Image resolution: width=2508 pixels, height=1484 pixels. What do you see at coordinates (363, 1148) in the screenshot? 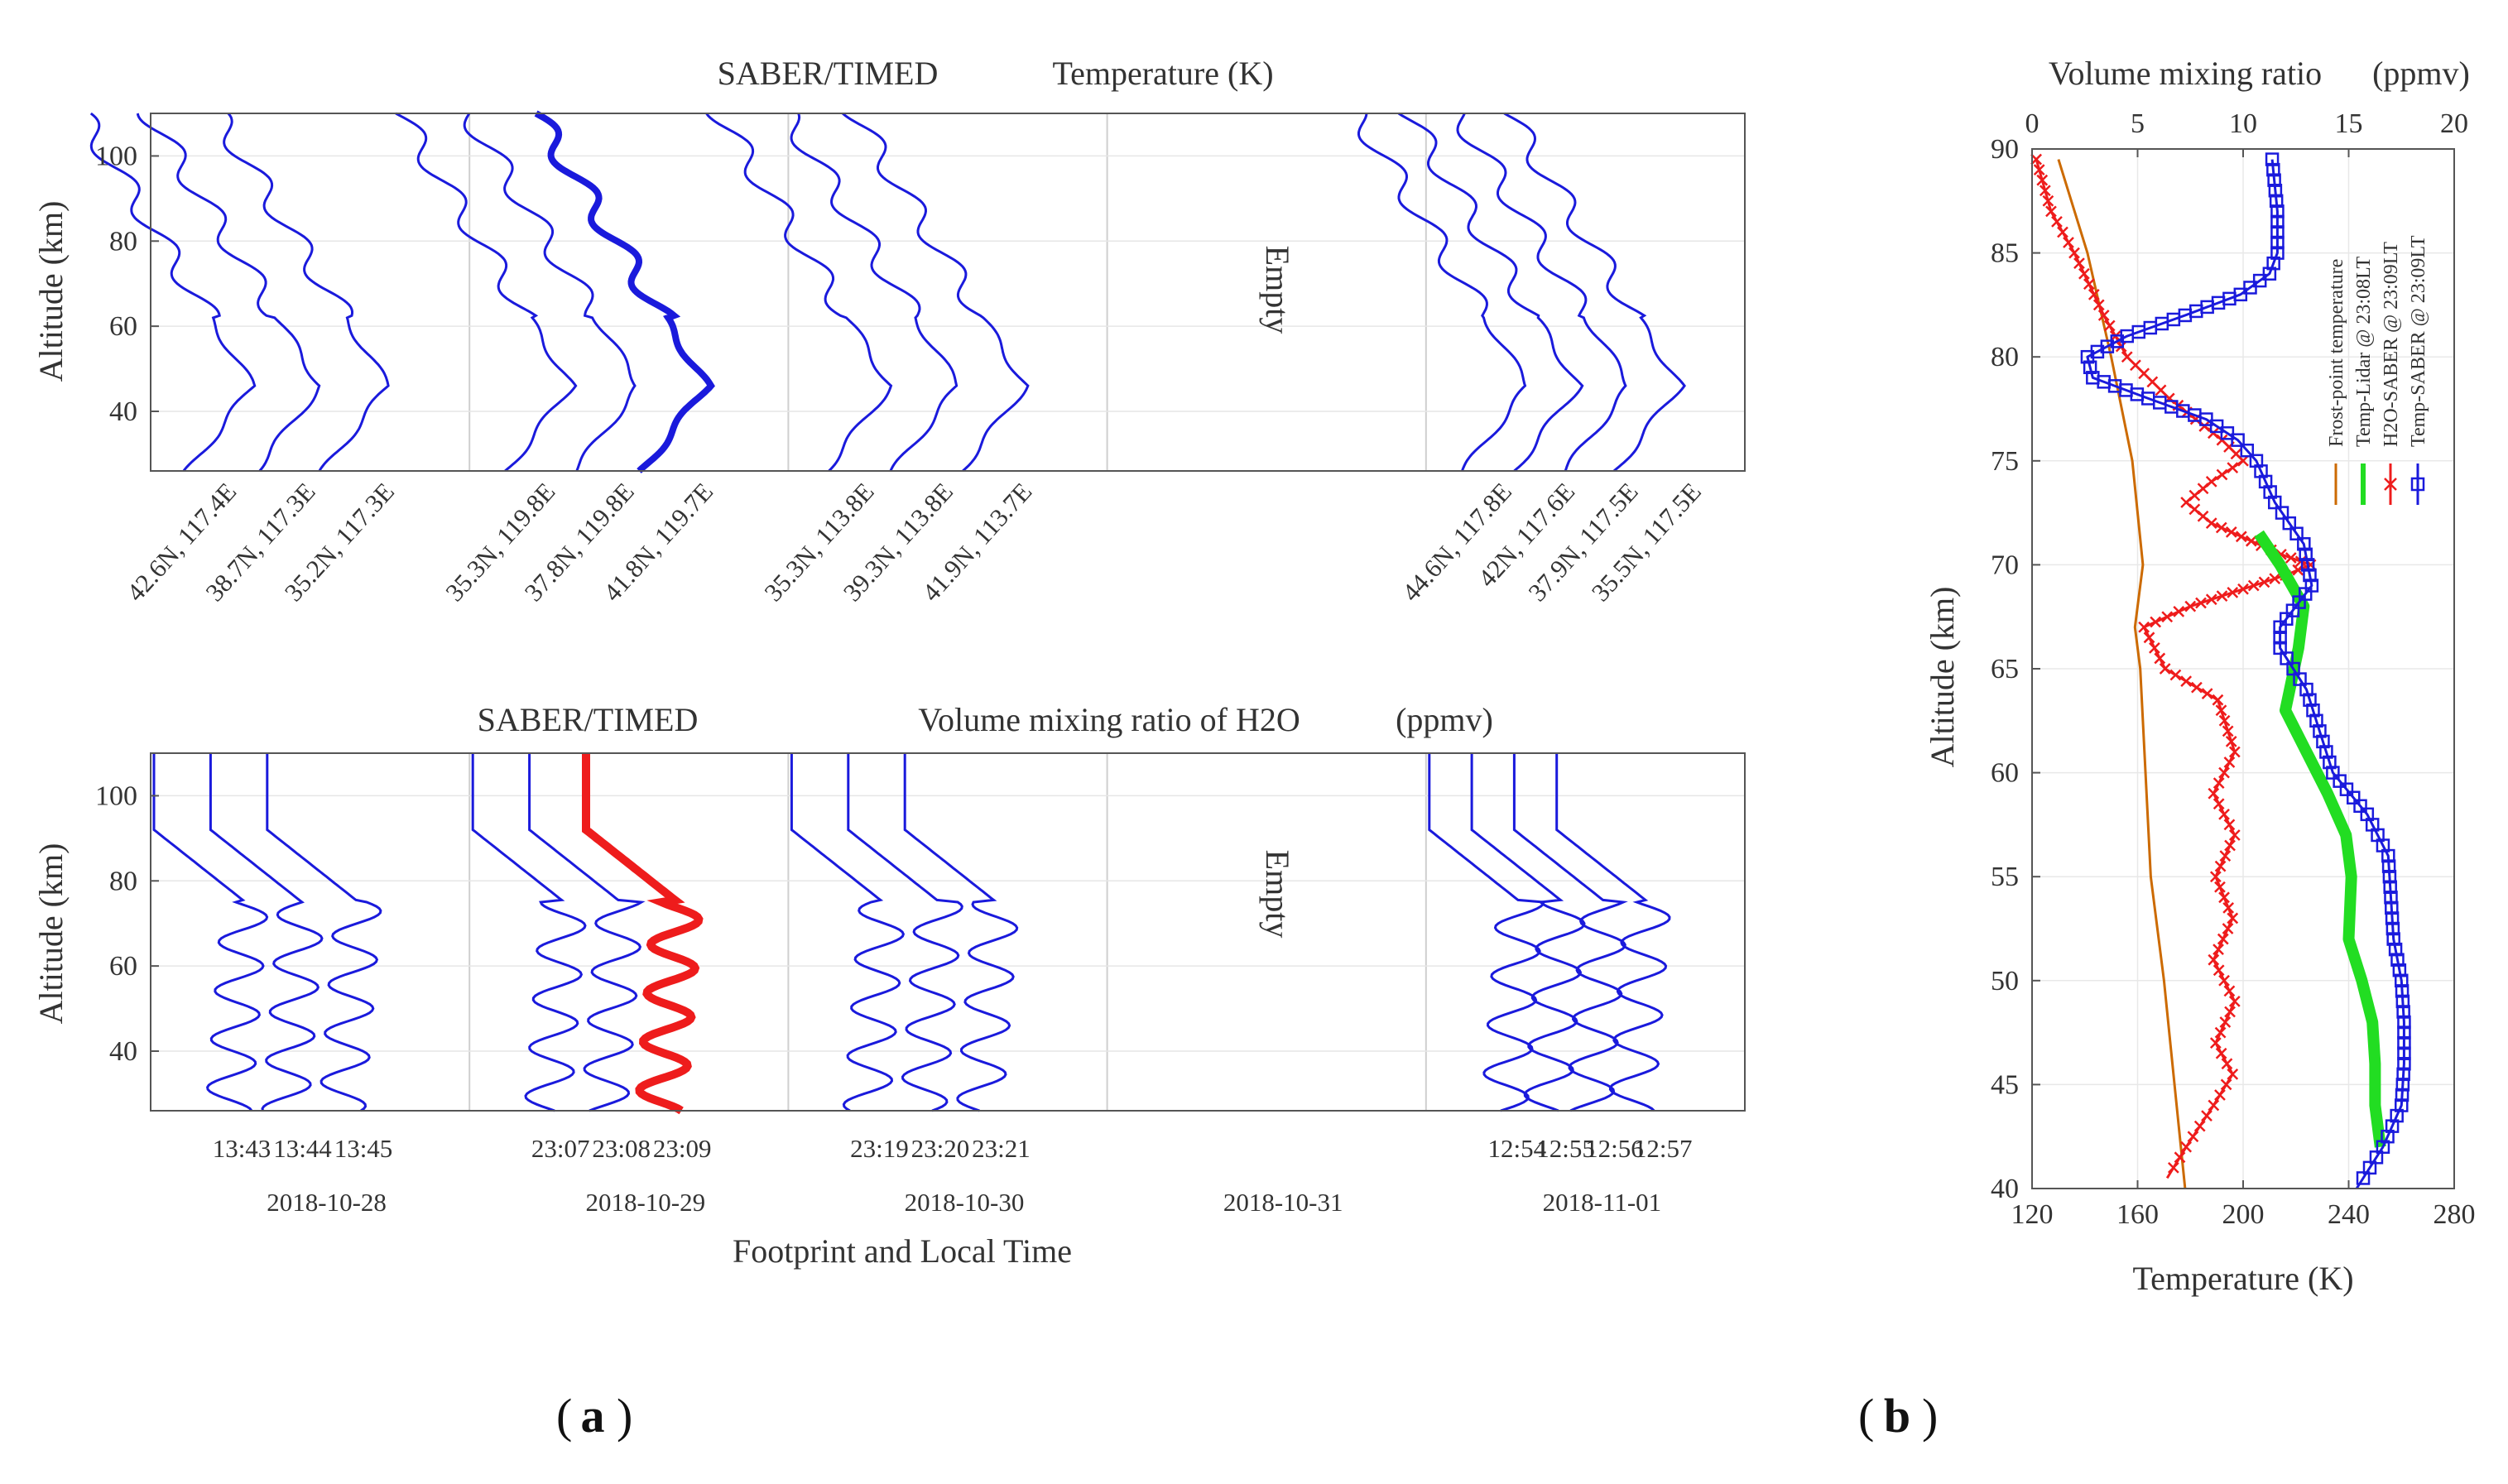
I see `time-label: 13:45` at bounding box center [363, 1148].